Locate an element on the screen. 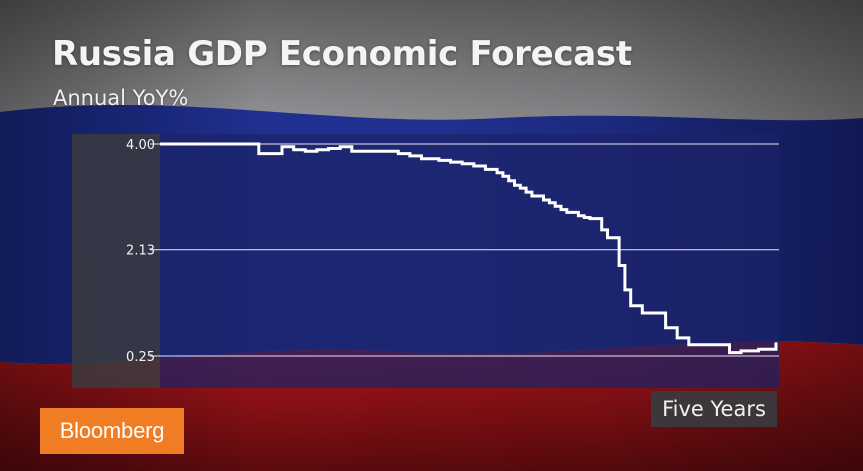 The image size is (863, 471). x-axis-label: Five Years is located at coordinates (714, 409).